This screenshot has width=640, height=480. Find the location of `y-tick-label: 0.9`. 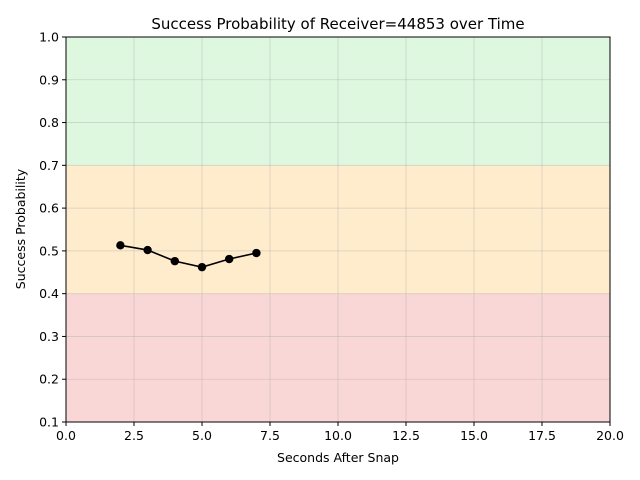

y-tick-label: 0.9 is located at coordinates (49, 79).